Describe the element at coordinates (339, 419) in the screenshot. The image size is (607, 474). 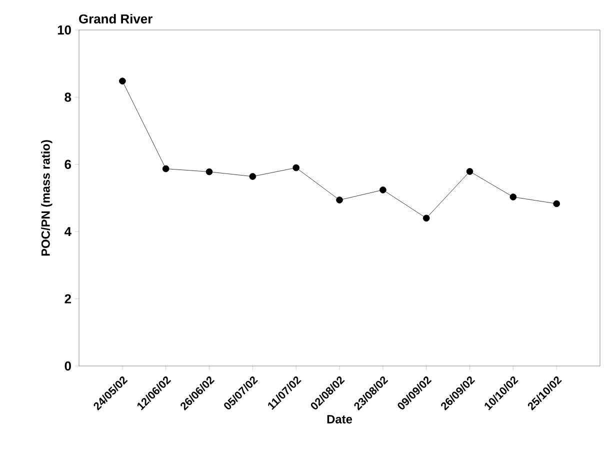
I see `x-axis-title: Date` at that location.